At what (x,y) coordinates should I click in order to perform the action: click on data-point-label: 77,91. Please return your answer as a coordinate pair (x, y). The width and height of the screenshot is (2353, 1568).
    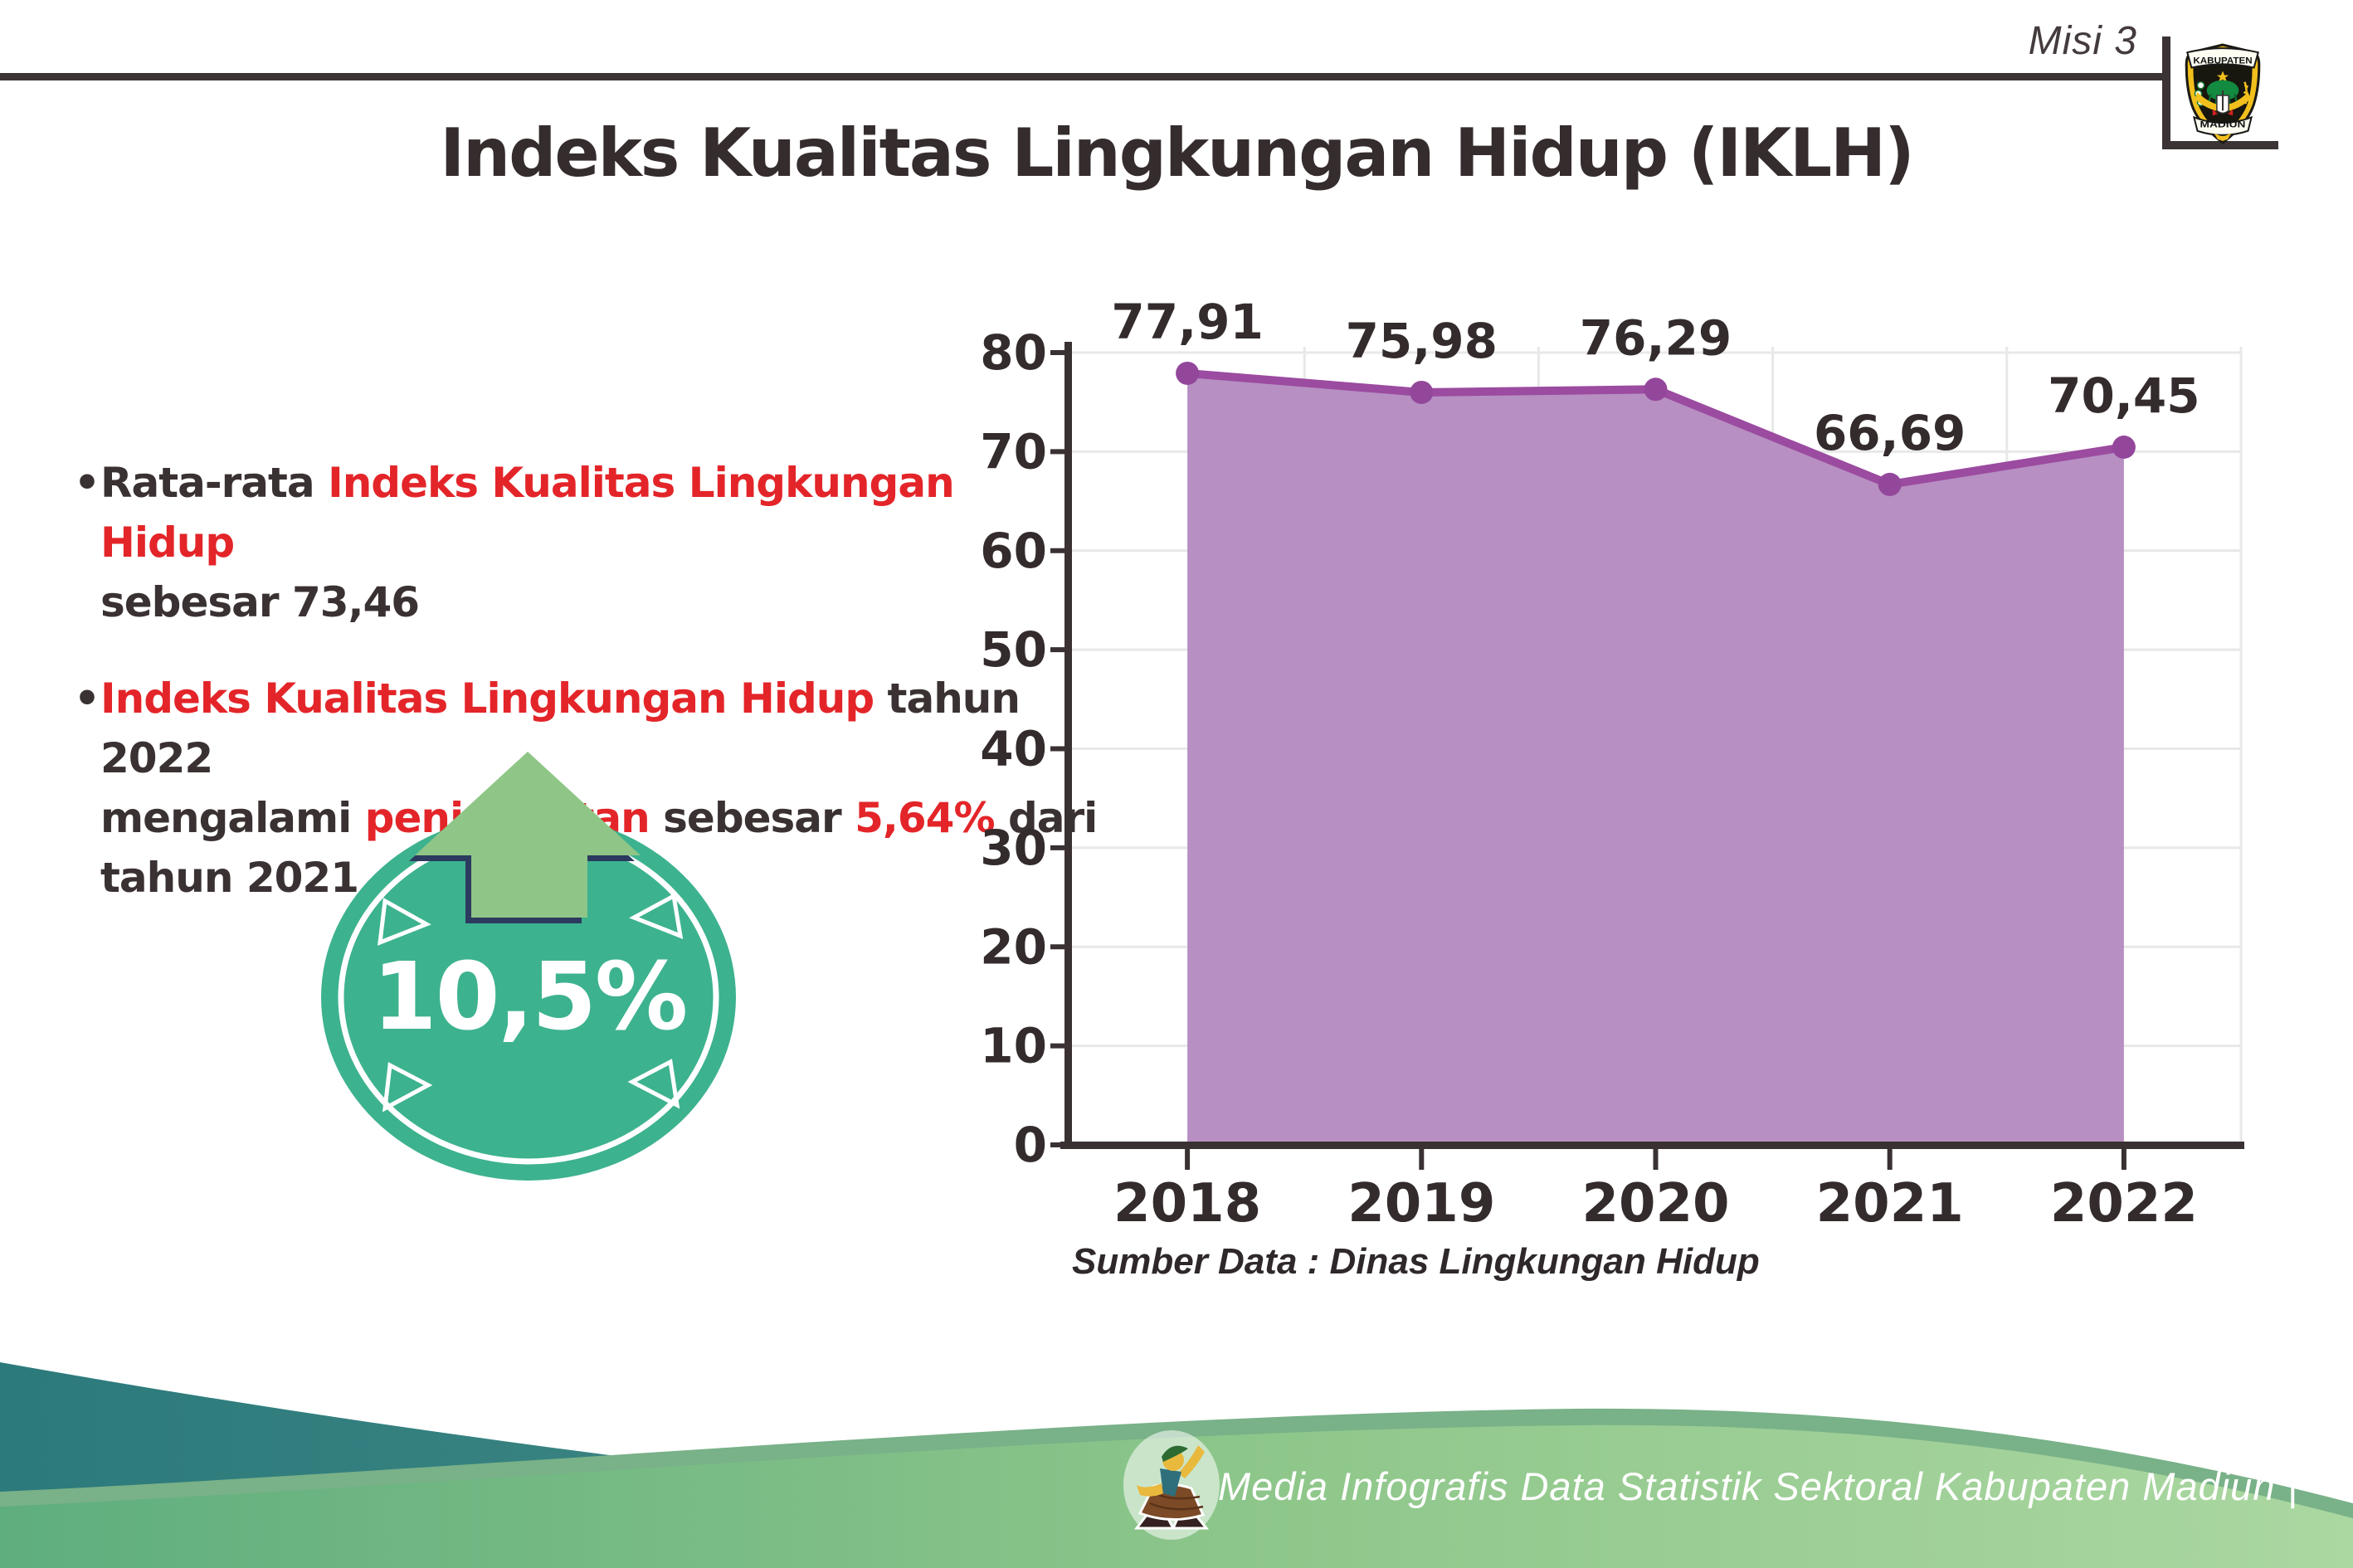
    Looking at the image, I should click on (1187, 324).